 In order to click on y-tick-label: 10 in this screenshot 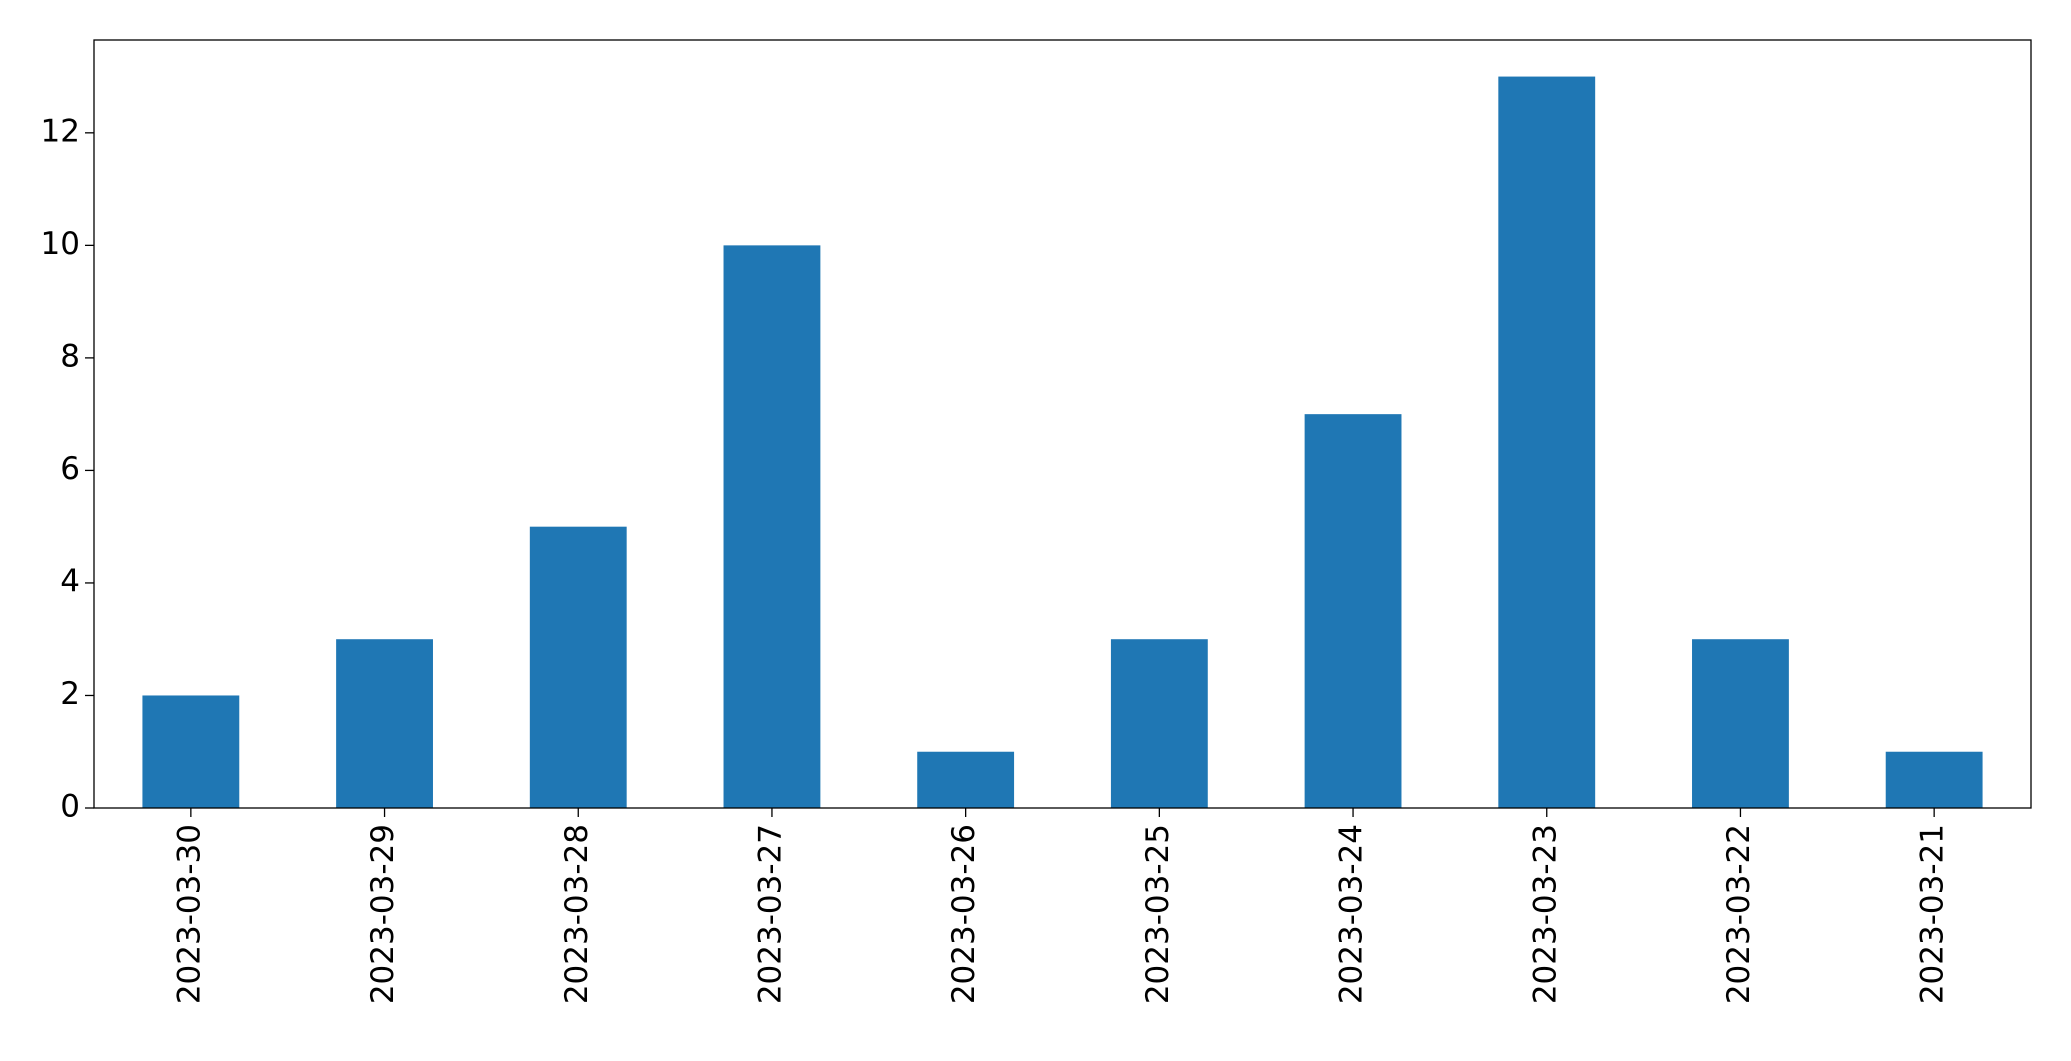, I will do `click(60, 244)`.